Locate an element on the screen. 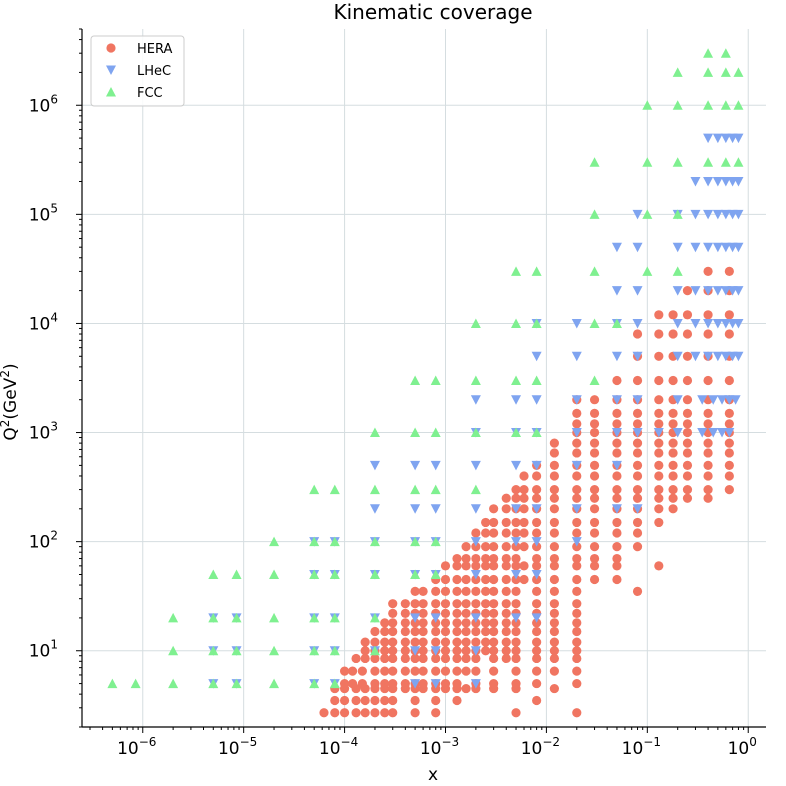 The width and height of the screenshot is (786, 786). legend-label-lhec: LHeC is located at coordinates (154, 71).